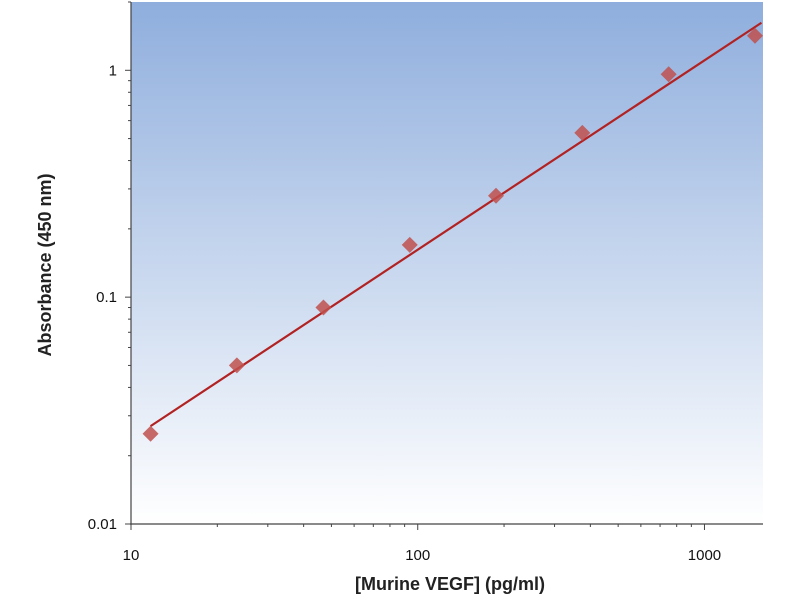 This screenshot has width=800, height=600. What do you see at coordinates (450, 584) in the screenshot?
I see `x-axis-label: [Murine VEGF] (pg/ml)` at bounding box center [450, 584].